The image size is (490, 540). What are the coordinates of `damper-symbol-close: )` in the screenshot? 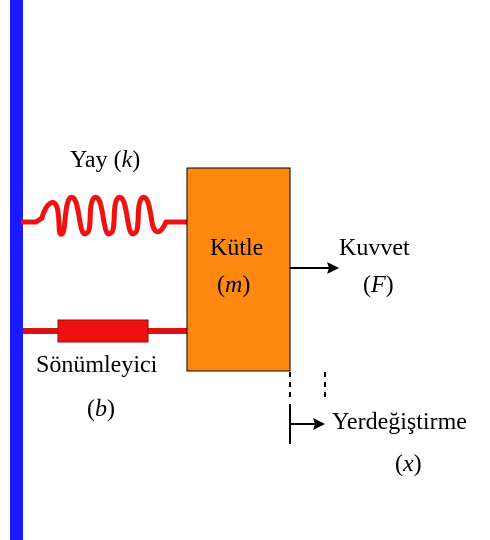 It's located at (111, 409).